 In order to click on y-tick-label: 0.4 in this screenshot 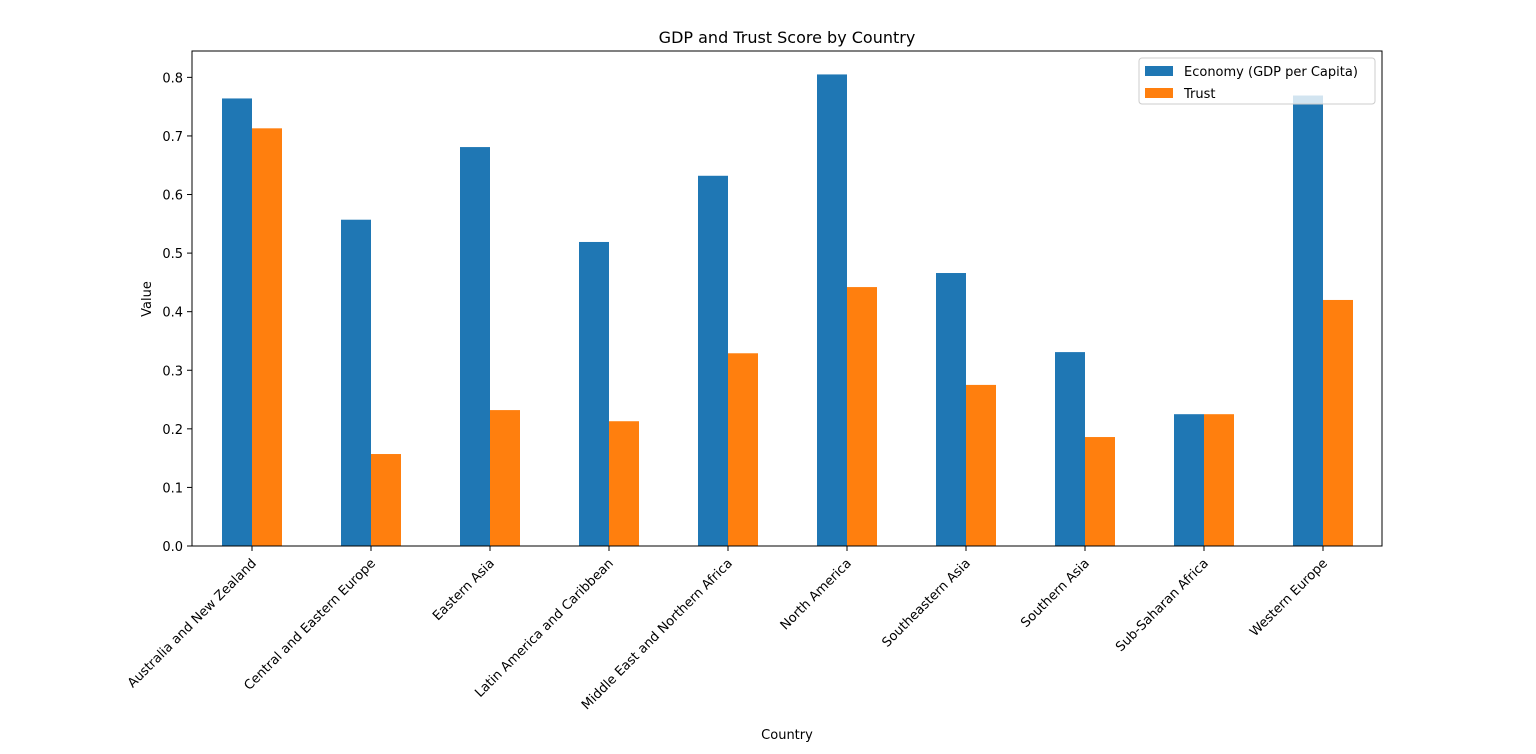, I will do `click(172, 313)`.